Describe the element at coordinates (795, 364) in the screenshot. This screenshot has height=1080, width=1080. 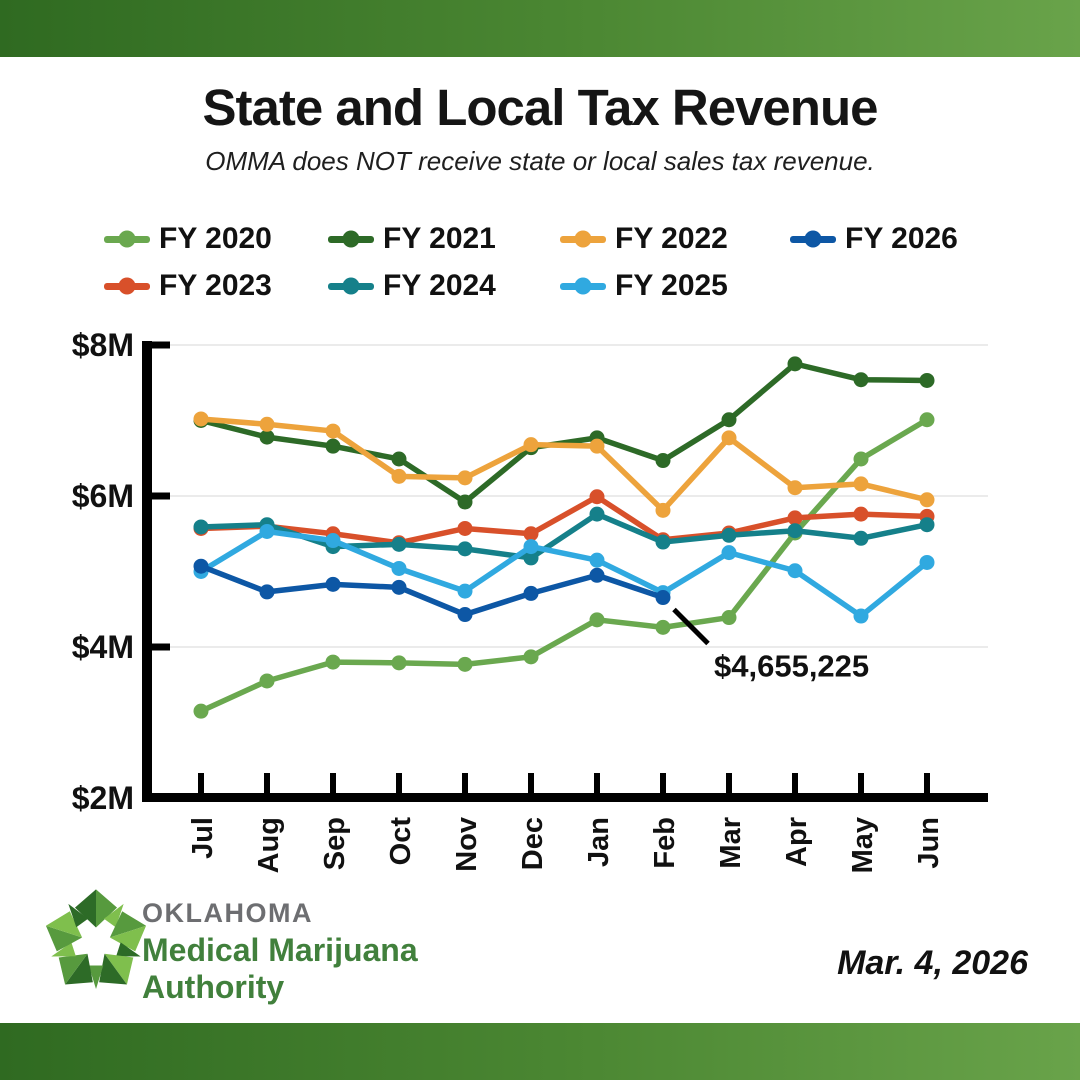
I see `data-point-fy-2021-apr` at that location.